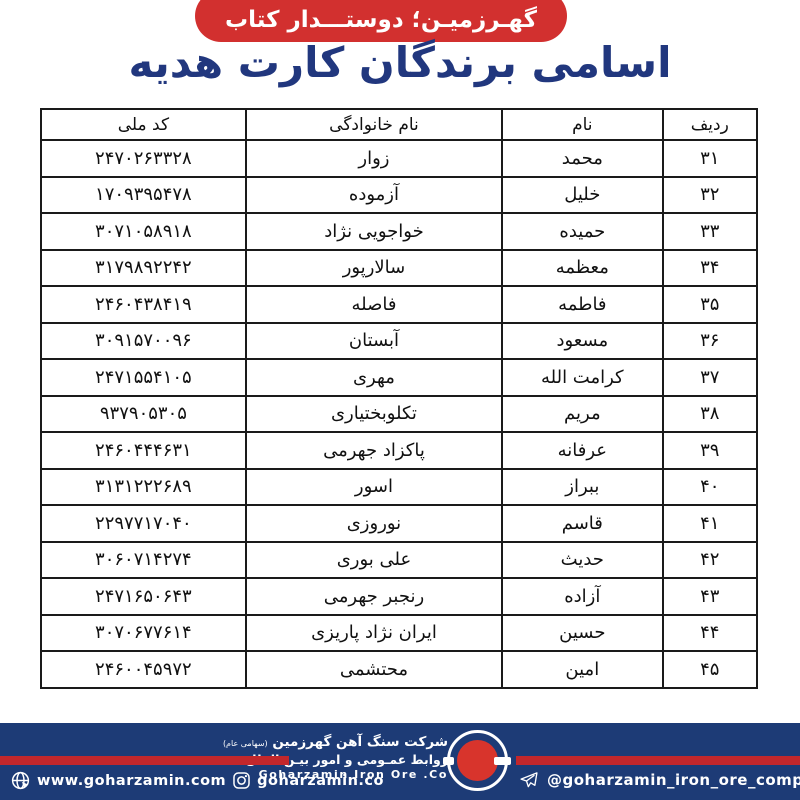 The image size is (800, 800). What do you see at coordinates (374, 413) in the screenshot?
I see `cell-last-name: تکلوبختیاری` at bounding box center [374, 413].